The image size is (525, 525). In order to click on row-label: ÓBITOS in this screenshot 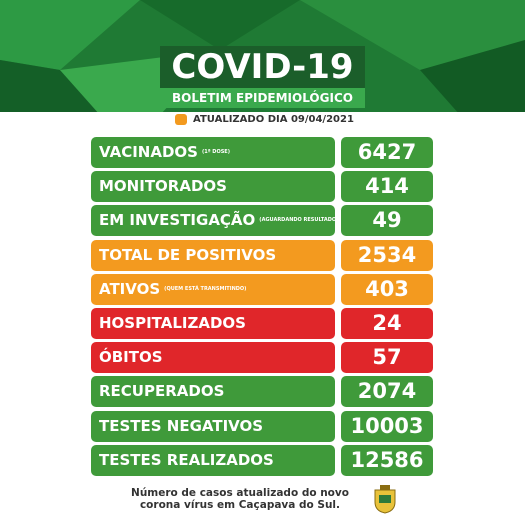, I will do `click(131, 357)`.